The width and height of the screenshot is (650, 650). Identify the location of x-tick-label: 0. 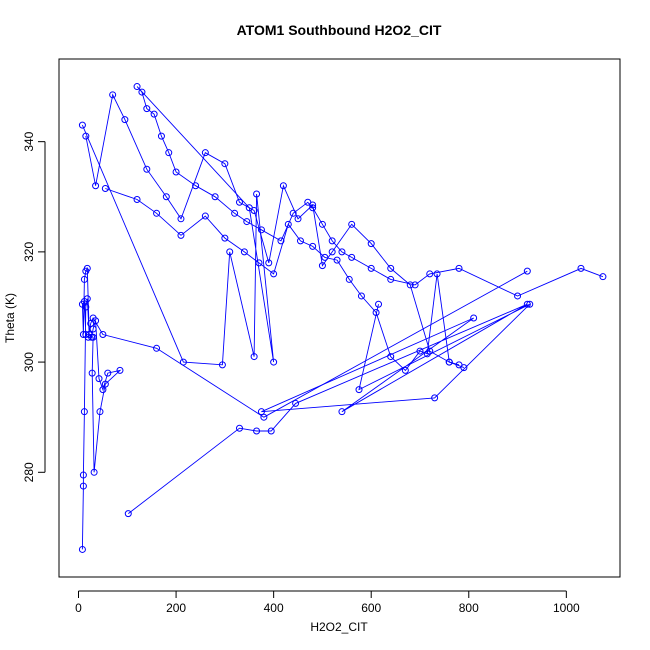
(78, 608).